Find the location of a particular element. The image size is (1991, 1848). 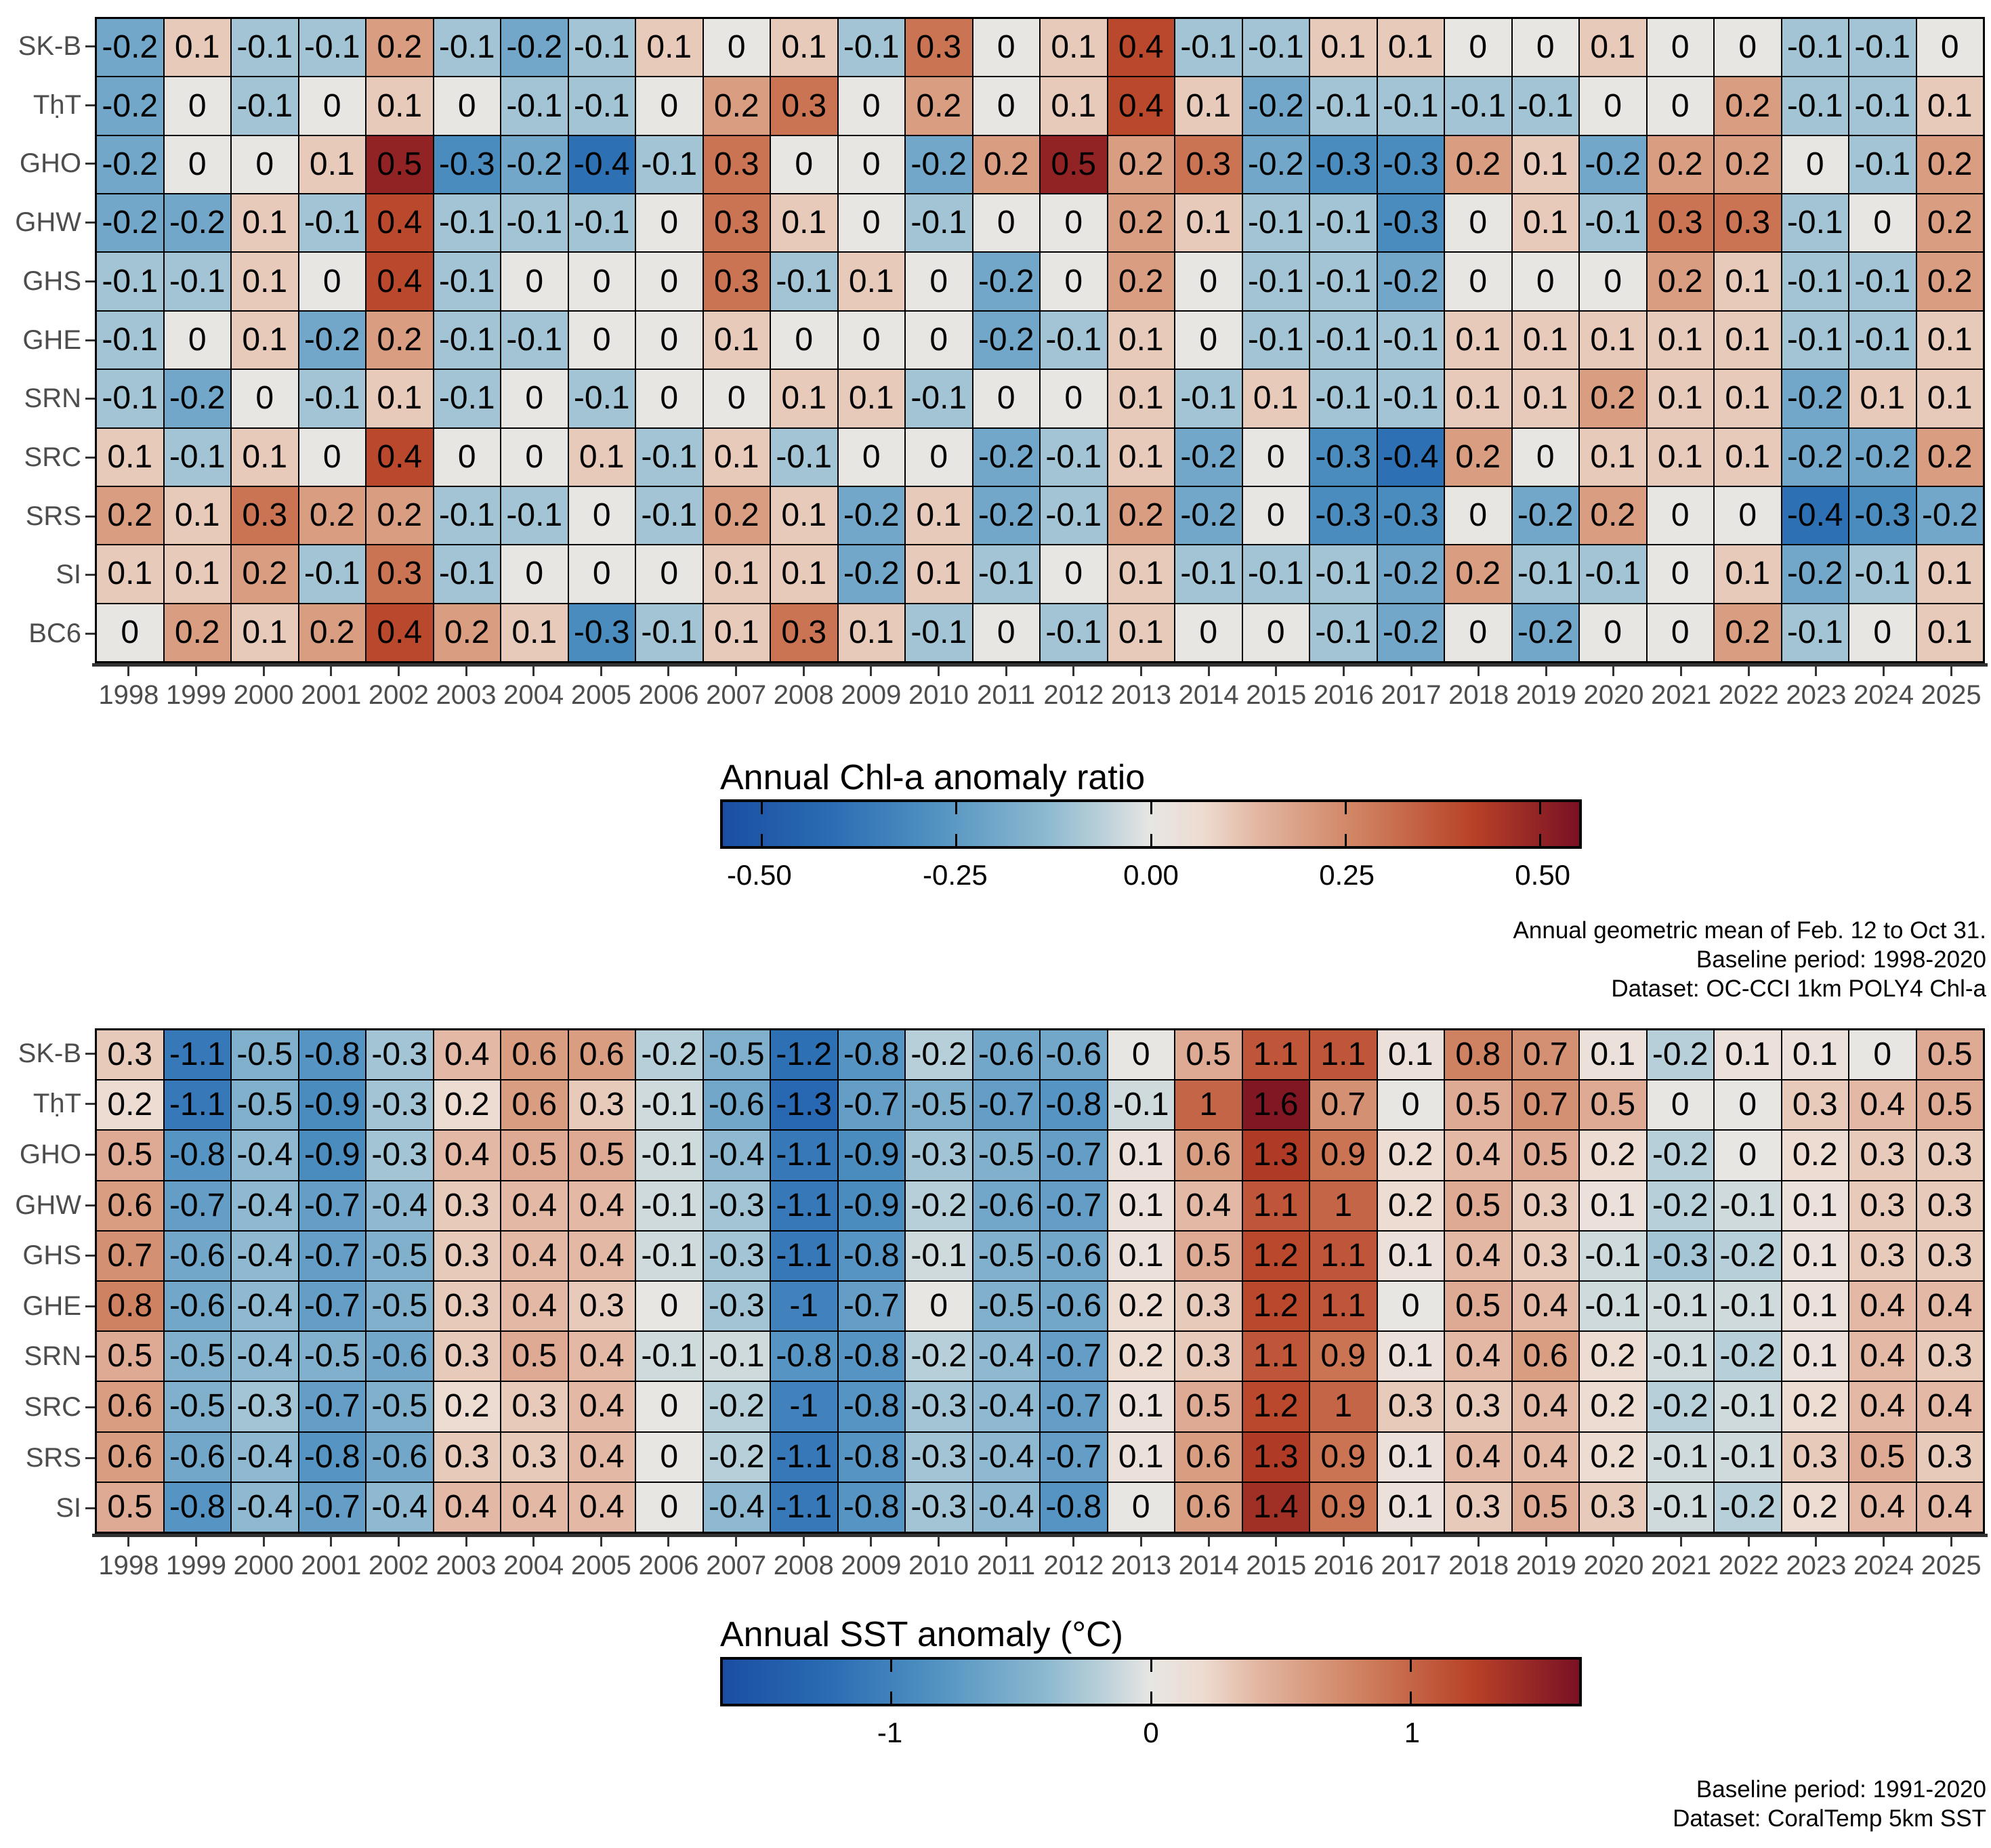

x-tick-label: 2012 is located at coordinates (1073, 695).